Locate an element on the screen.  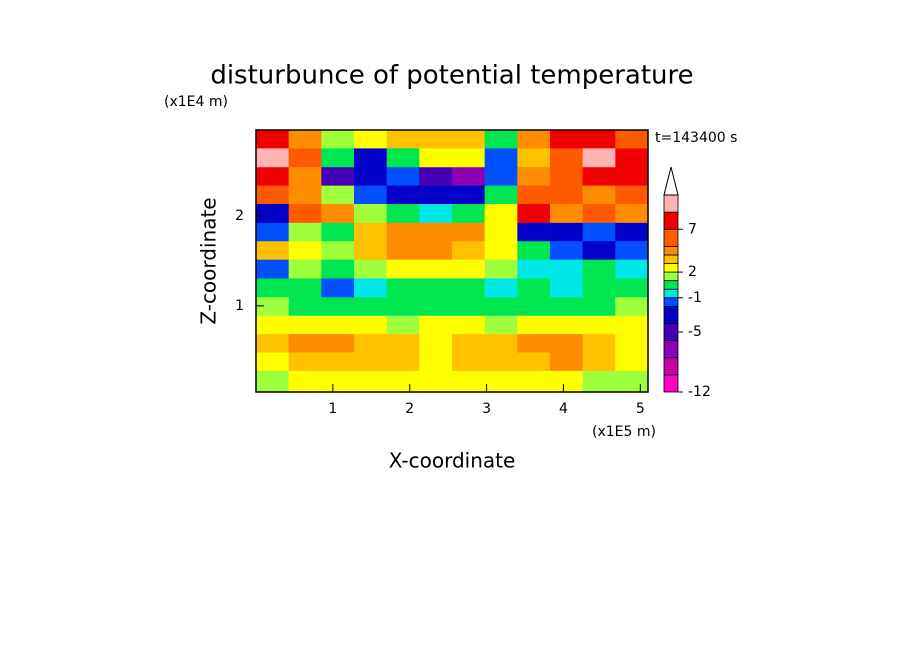
annotation: t=143400 s is located at coordinates (696, 138).